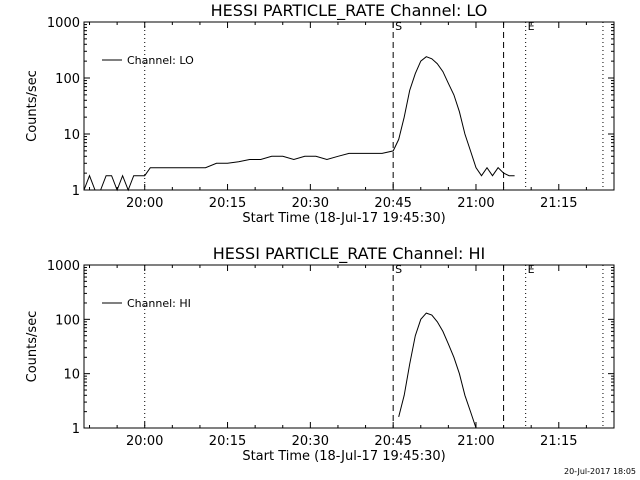 This screenshot has height=480, width=640. I want to click on legend-label: Channel: LO, so click(160, 60).